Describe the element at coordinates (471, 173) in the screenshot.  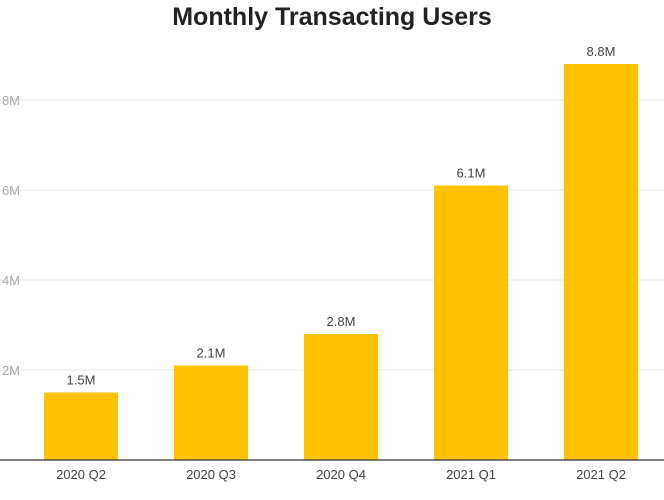
I see `data-label: 6.1M` at that location.